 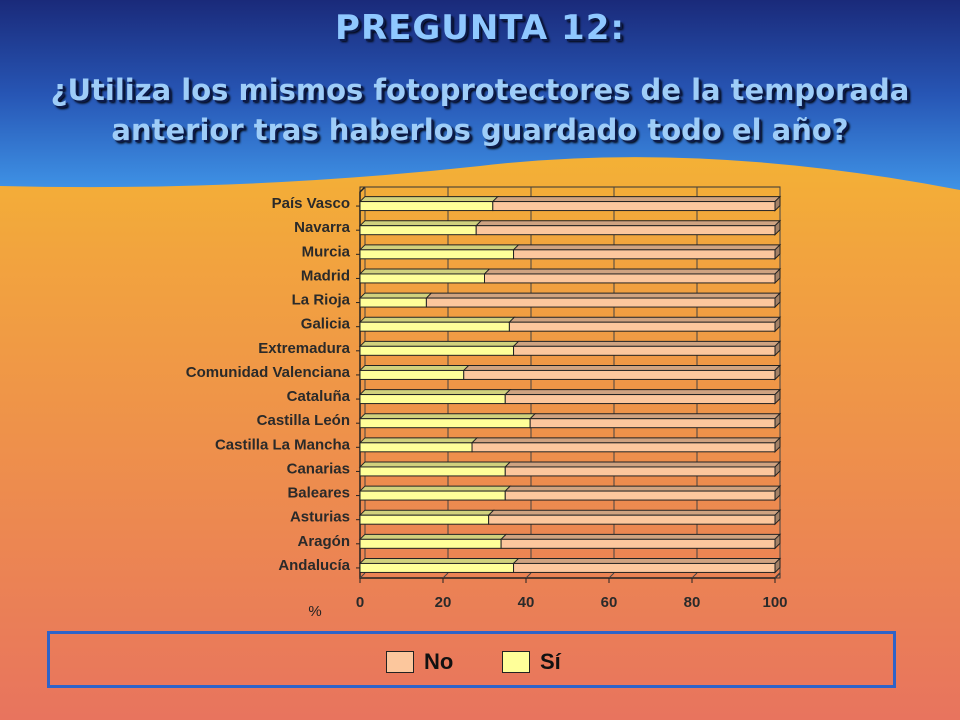 I want to click on x-tick-label: 60, so click(x=609, y=602).